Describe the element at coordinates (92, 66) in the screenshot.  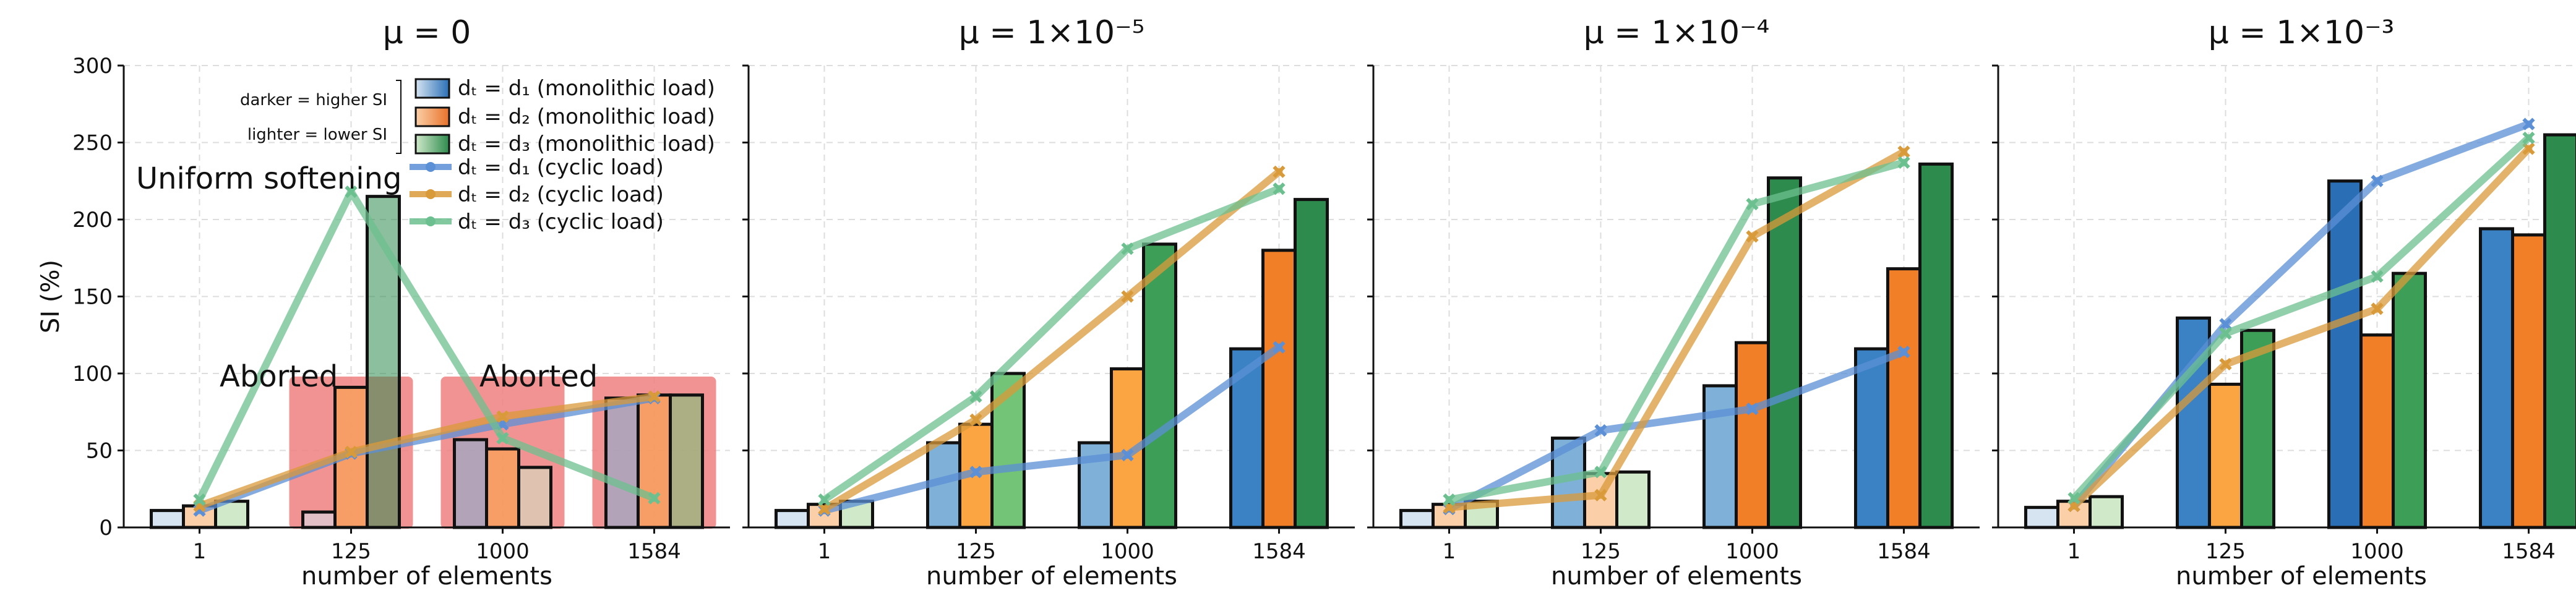
I see `y-tick-label: 300` at that location.